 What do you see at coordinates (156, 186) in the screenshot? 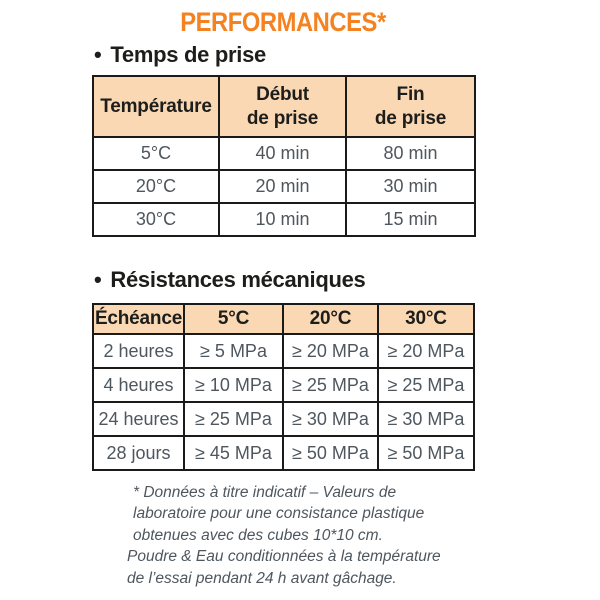
I see `table-cell: 20°C` at bounding box center [156, 186].